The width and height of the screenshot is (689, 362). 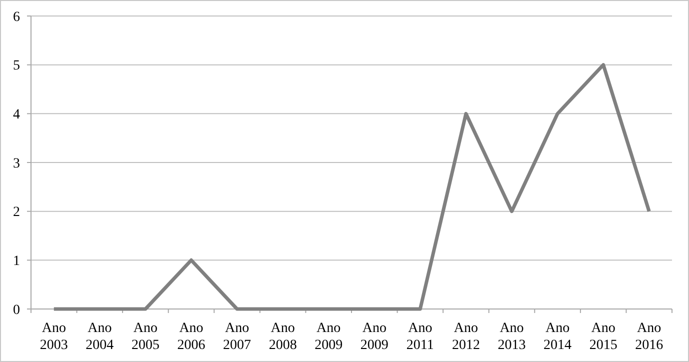 What do you see at coordinates (191, 337) in the screenshot?
I see `x-tick-label: Ano 2006` at bounding box center [191, 337].